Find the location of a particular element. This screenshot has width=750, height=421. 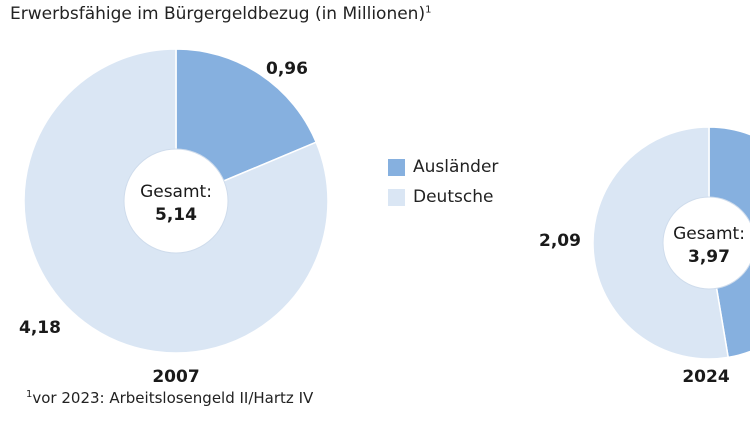

title-footnote-mark: 1 is located at coordinates (428, 10).